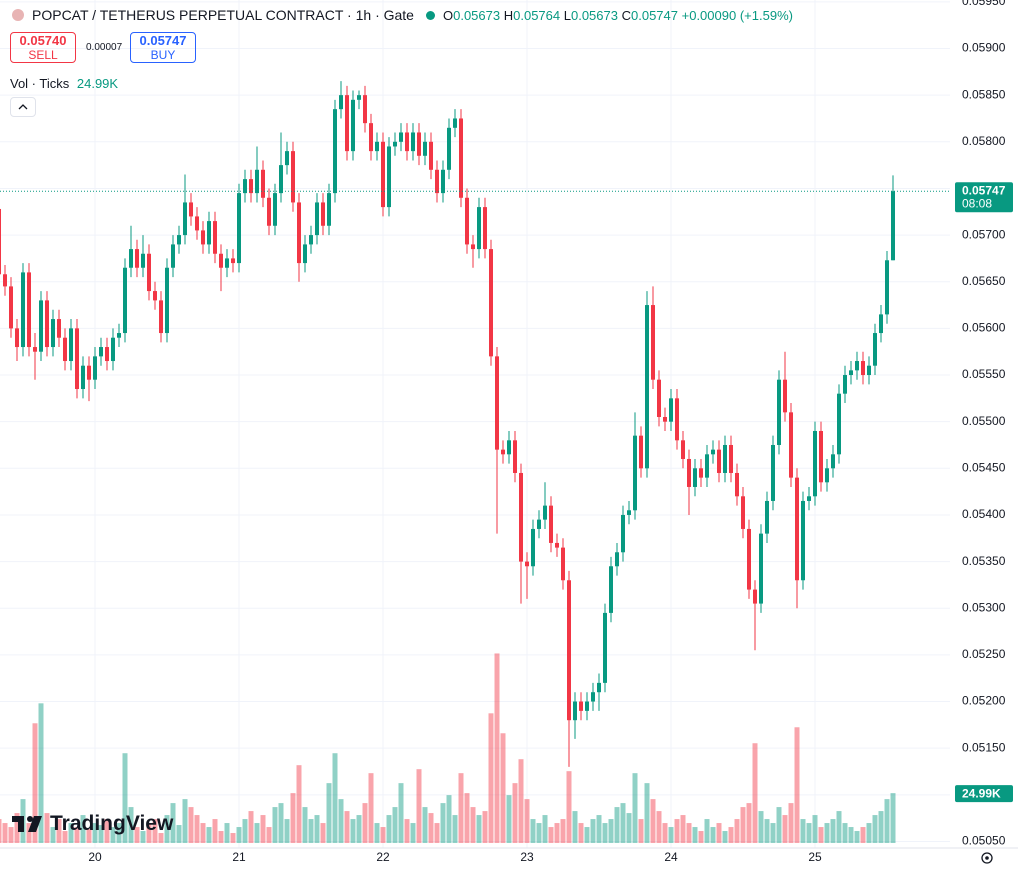  Describe the element at coordinates (984, 514) in the screenshot. I see `y-tick-label: 0.05400` at that location.